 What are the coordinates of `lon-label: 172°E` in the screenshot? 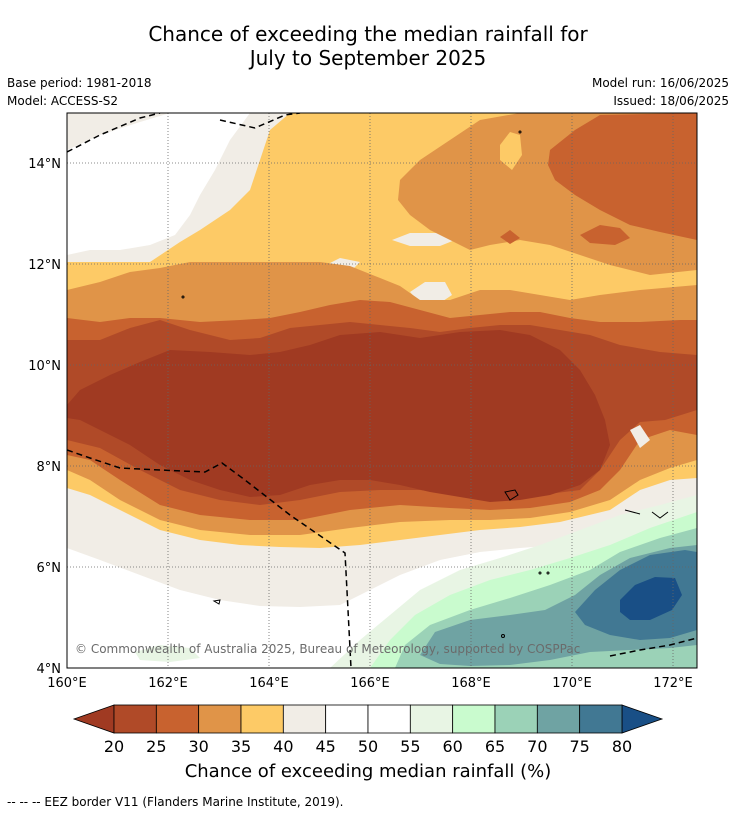 It's located at (673, 683).